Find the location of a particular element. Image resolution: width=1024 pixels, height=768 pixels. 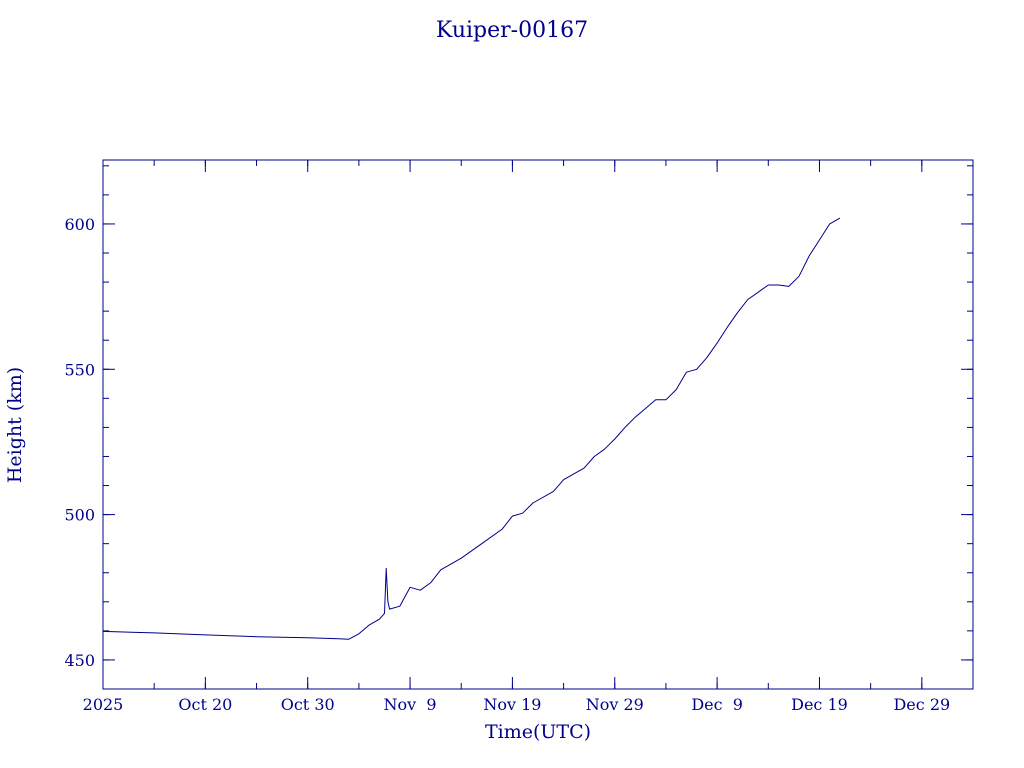

x-tick-label: Dec 29 is located at coordinates (921, 704).